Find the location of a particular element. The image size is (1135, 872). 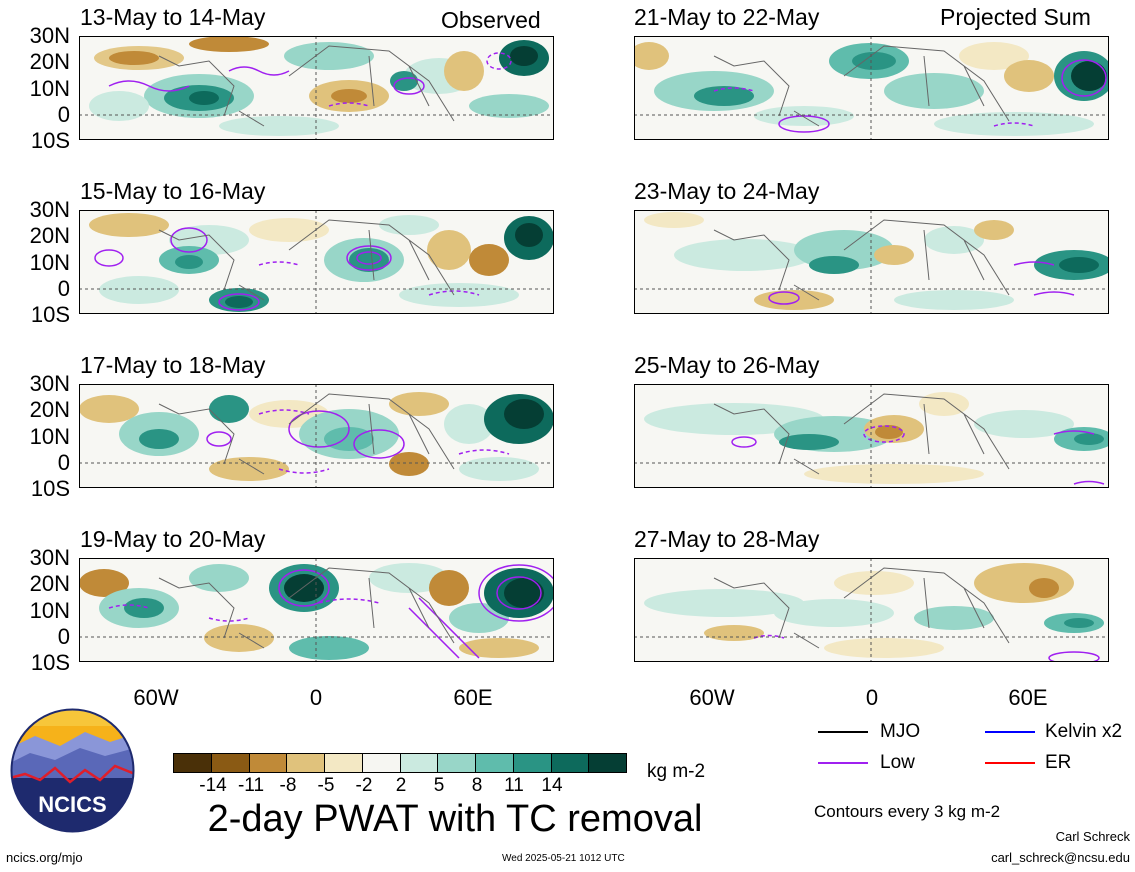

colorbar-label: -14 is located at coordinates (213, 785).